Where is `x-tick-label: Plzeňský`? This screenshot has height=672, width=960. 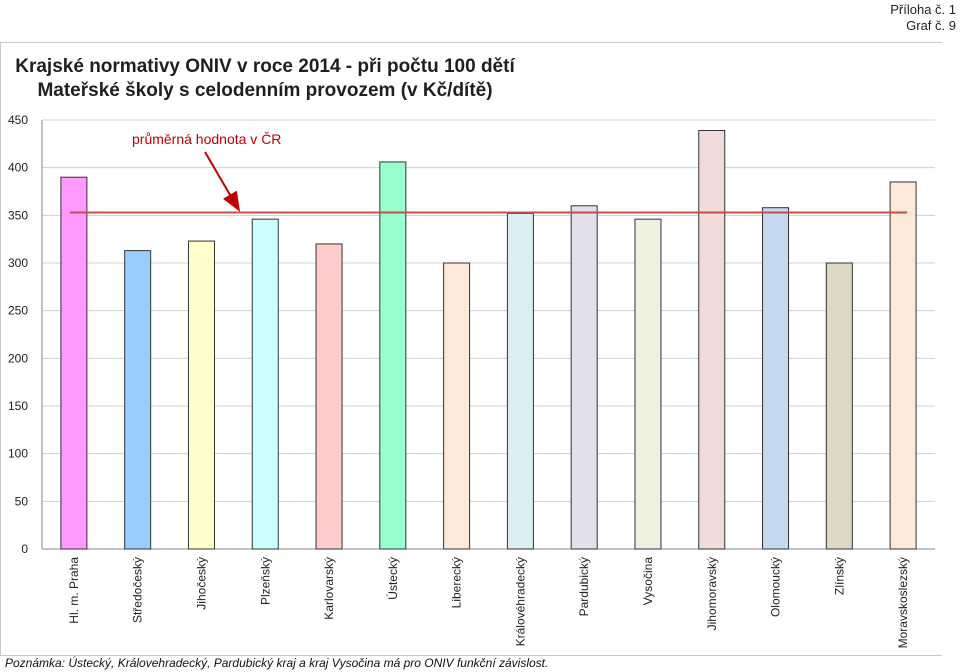
x-tick-label: Plzeňský is located at coordinates (265, 581).